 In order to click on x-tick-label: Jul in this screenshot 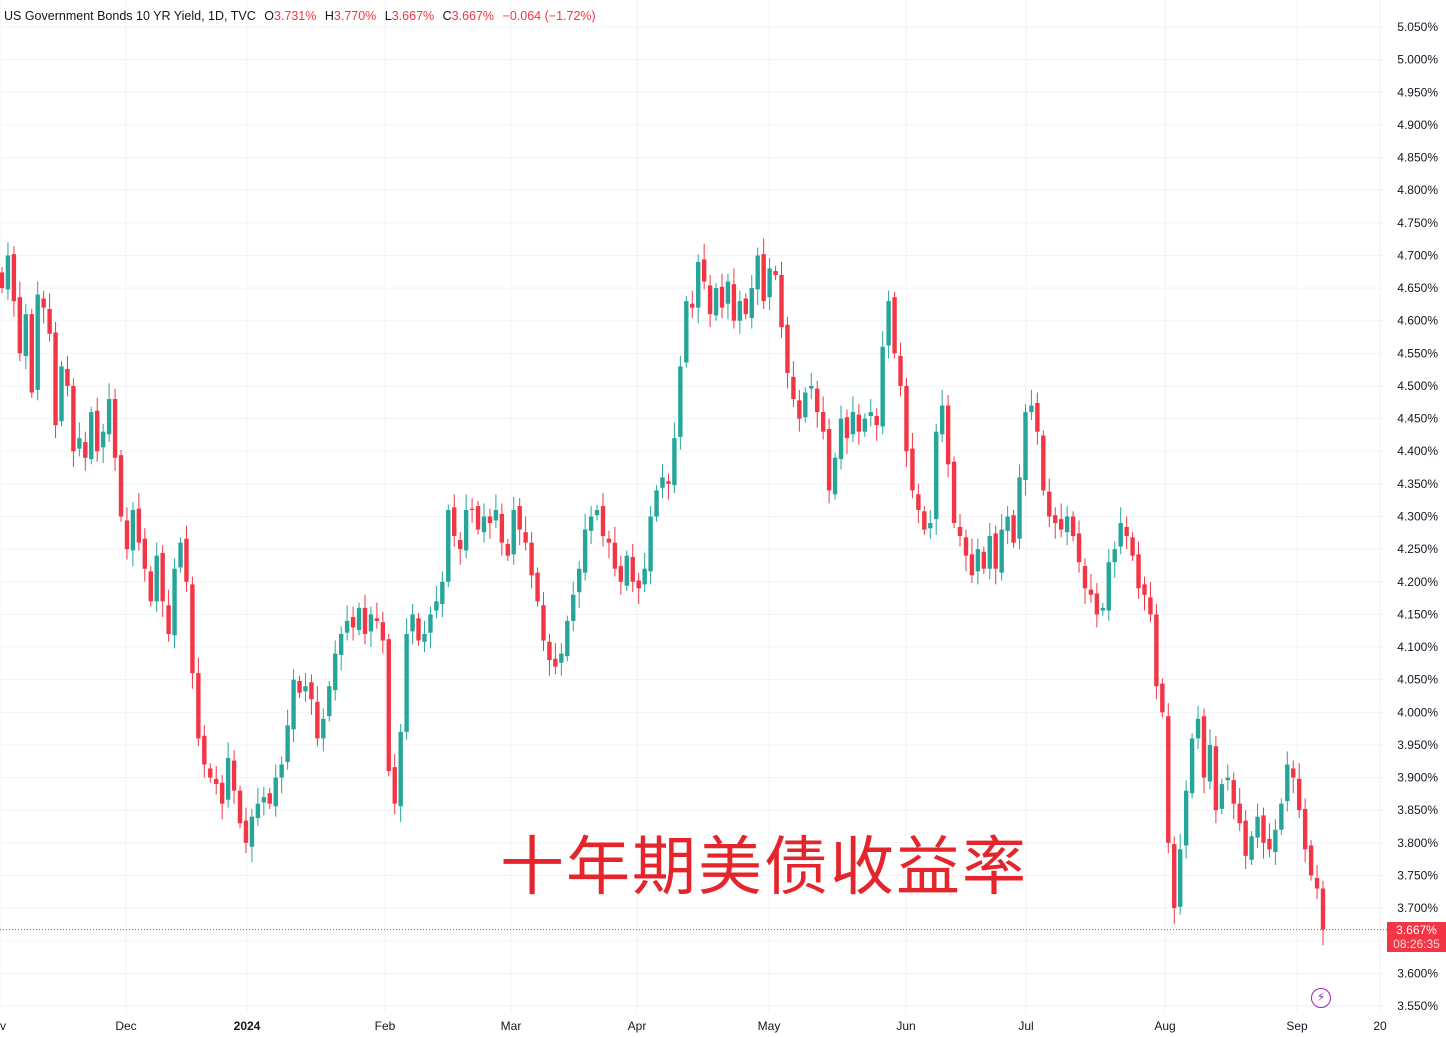, I will do `click(1025, 1026)`.